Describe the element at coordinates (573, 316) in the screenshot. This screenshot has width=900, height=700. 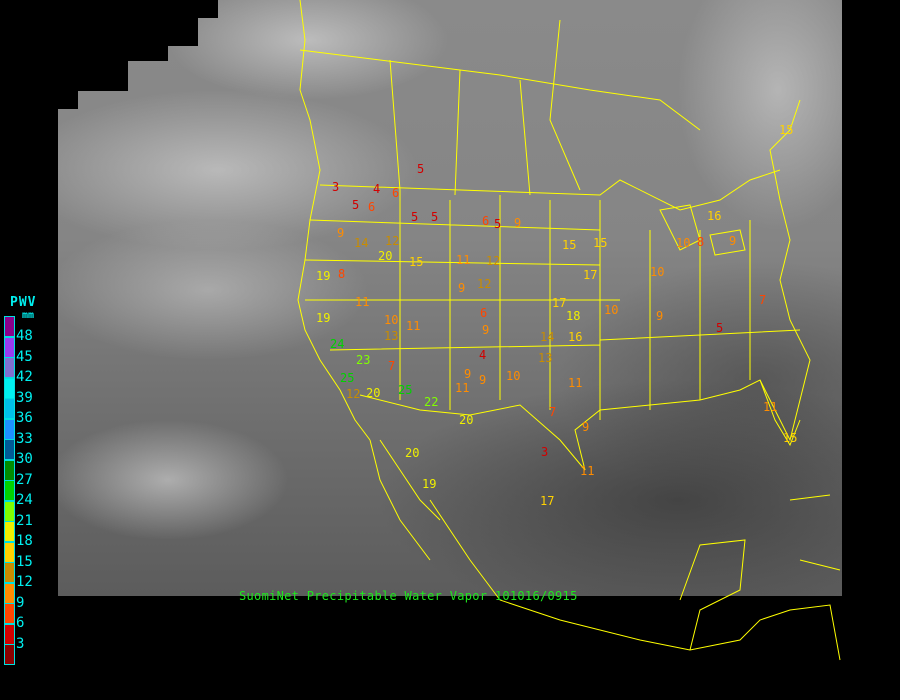
I see `station-pwv-value: 18` at that location.